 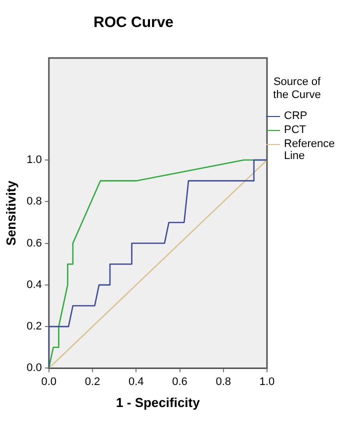 What do you see at coordinates (34, 160) in the screenshot?
I see `y-tick-label: 1.0` at bounding box center [34, 160].